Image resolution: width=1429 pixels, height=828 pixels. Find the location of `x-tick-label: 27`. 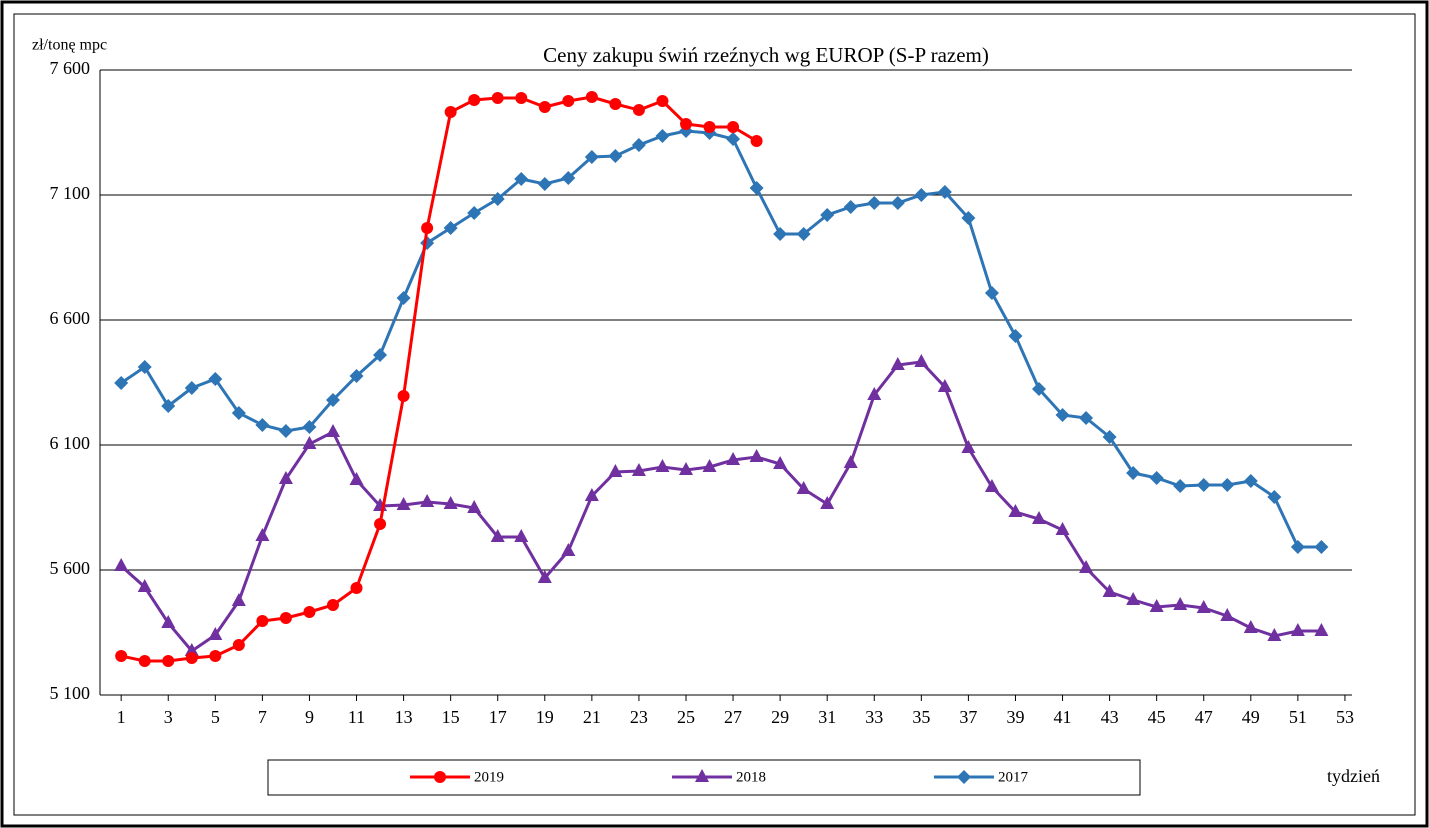

x-tick-label: 27 is located at coordinates (733, 717).